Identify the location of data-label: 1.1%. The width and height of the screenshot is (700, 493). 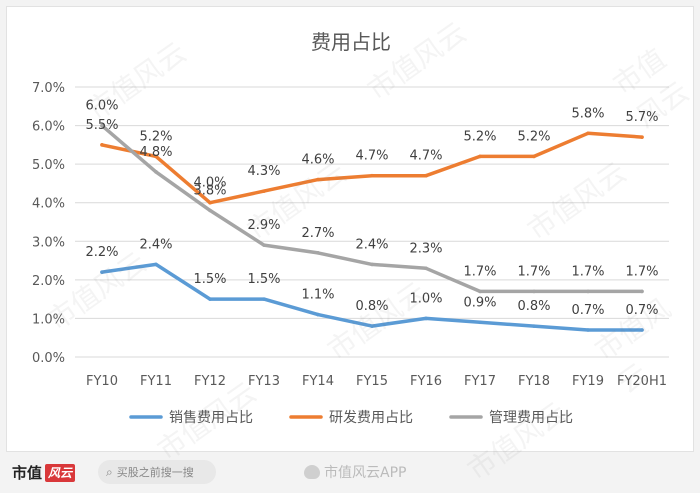
(317, 295).